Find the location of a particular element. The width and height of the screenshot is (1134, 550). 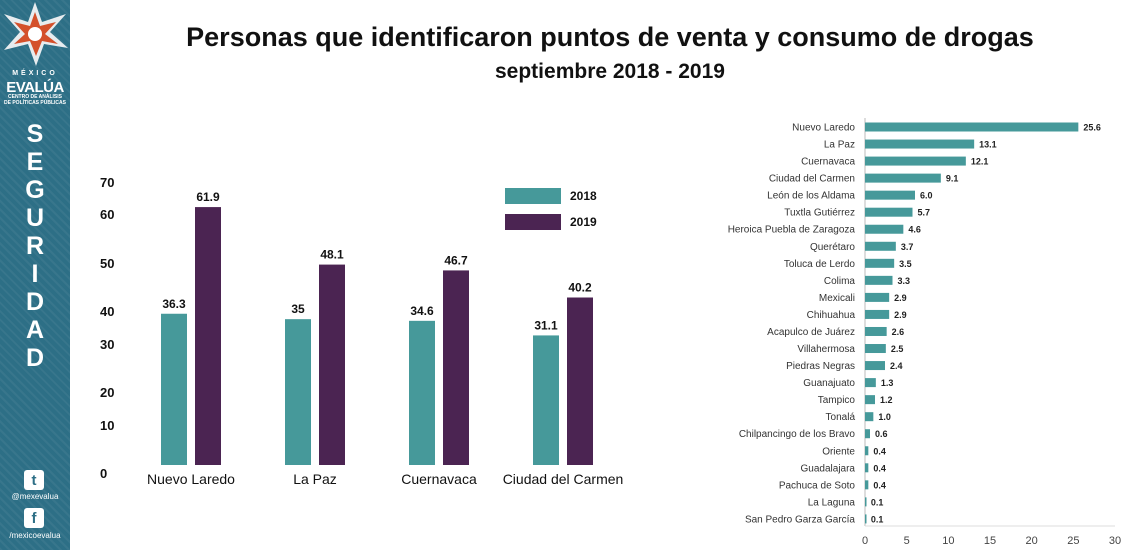

chart-subtitle: septiembre 2018 - 2019 is located at coordinates (610, 71).